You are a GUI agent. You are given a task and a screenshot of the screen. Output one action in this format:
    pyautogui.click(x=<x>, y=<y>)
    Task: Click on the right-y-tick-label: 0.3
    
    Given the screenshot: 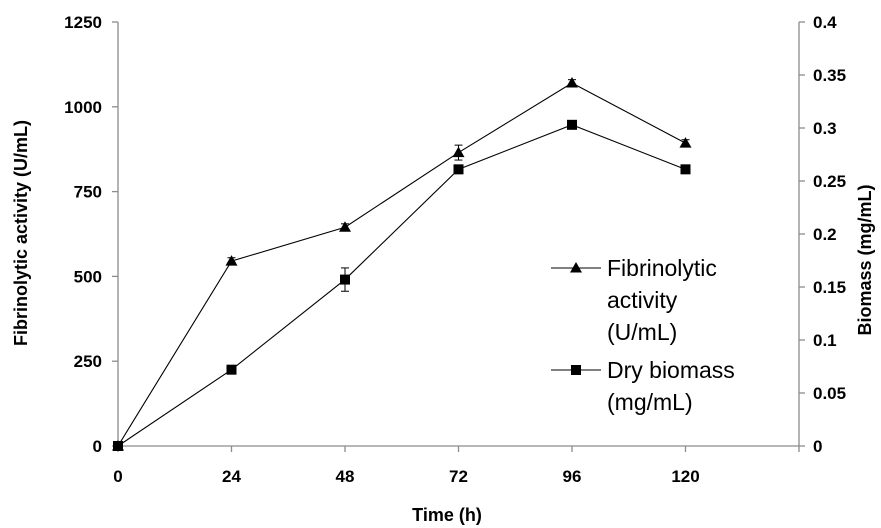 What is the action you would take?
    pyautogui.click(x=825, y=128)
    